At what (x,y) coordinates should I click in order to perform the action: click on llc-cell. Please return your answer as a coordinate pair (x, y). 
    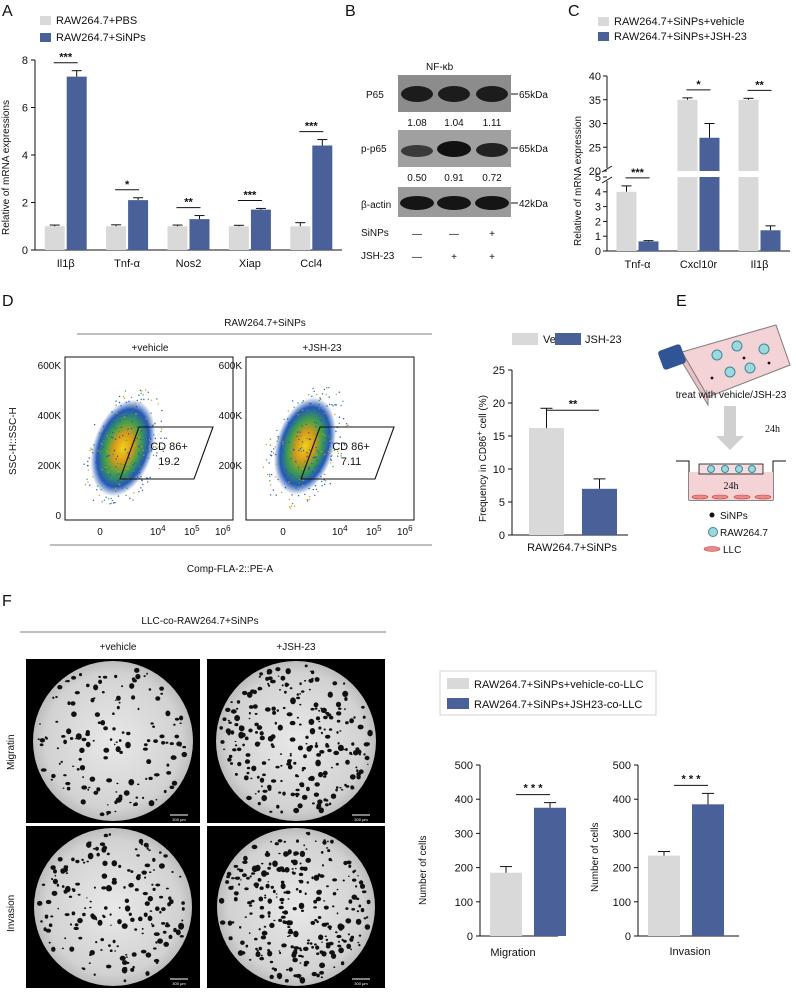
    Looking at the image, I should click on (742, 497).